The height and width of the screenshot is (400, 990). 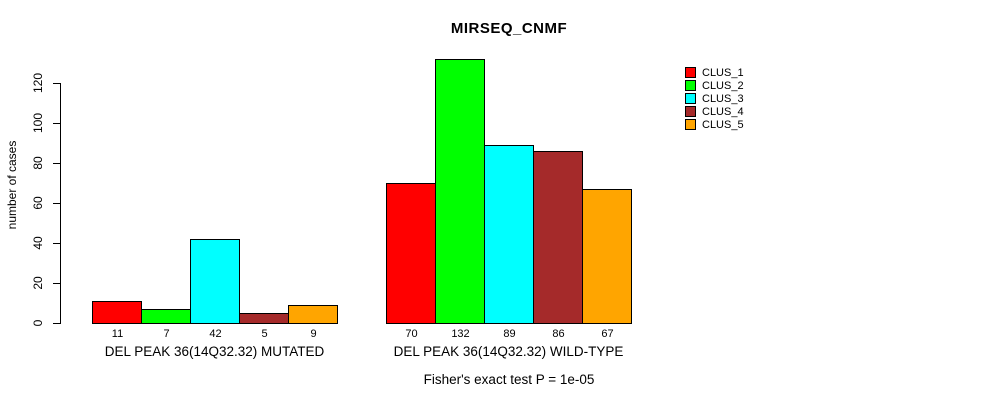 I want to click on bar-clus_1-group1, so click(x=117, y=312).